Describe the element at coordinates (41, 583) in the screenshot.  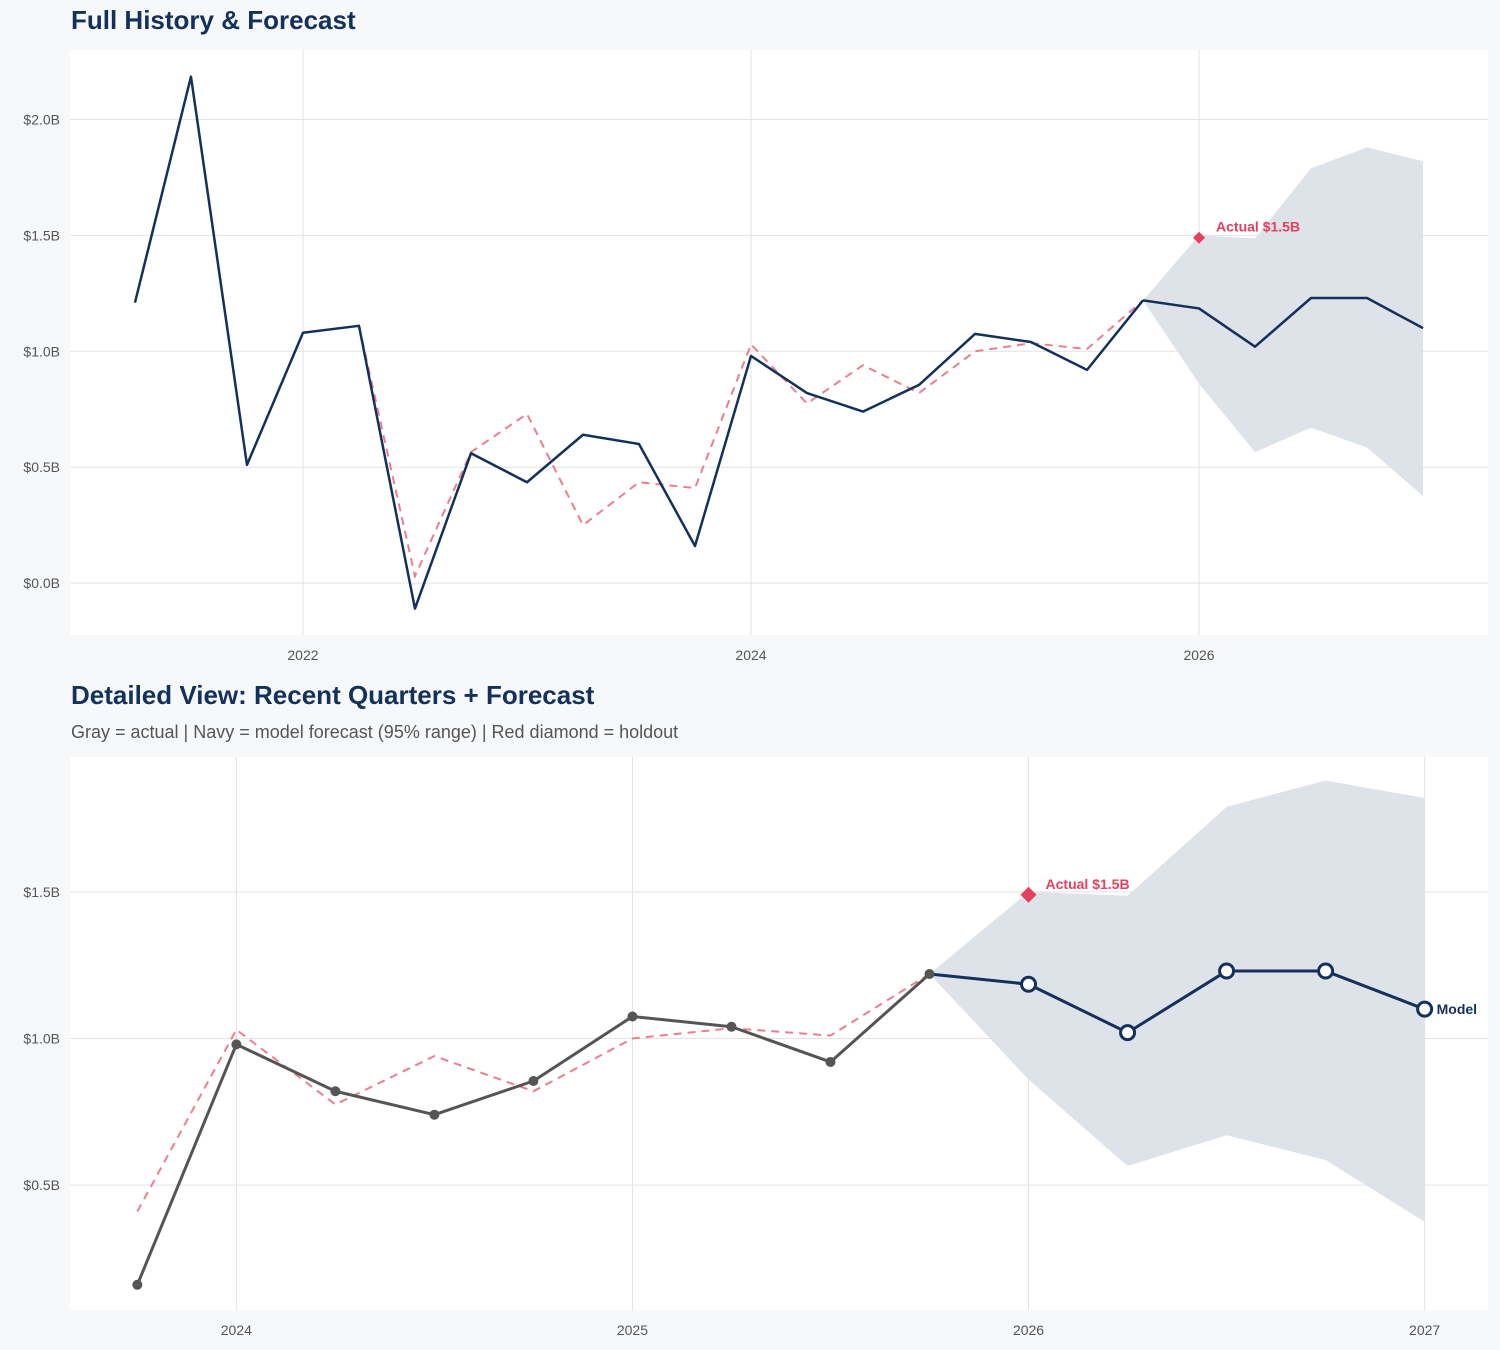
I see `y-tick-label: $0.0B` at that location.